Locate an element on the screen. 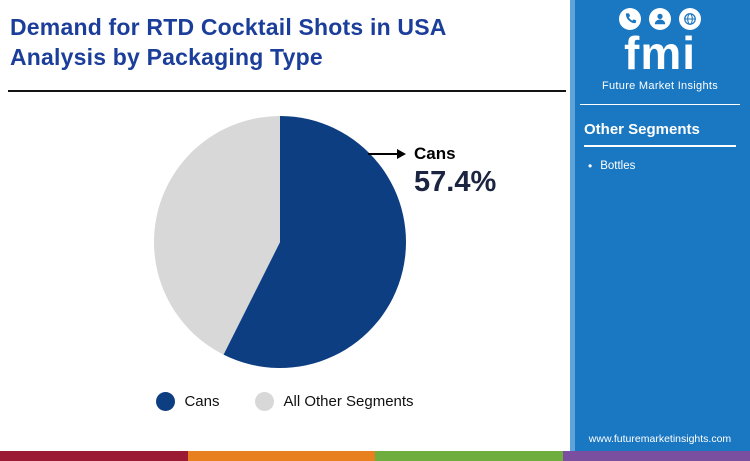  sidebar-accent-stripe is located at coordinates (572, 225).